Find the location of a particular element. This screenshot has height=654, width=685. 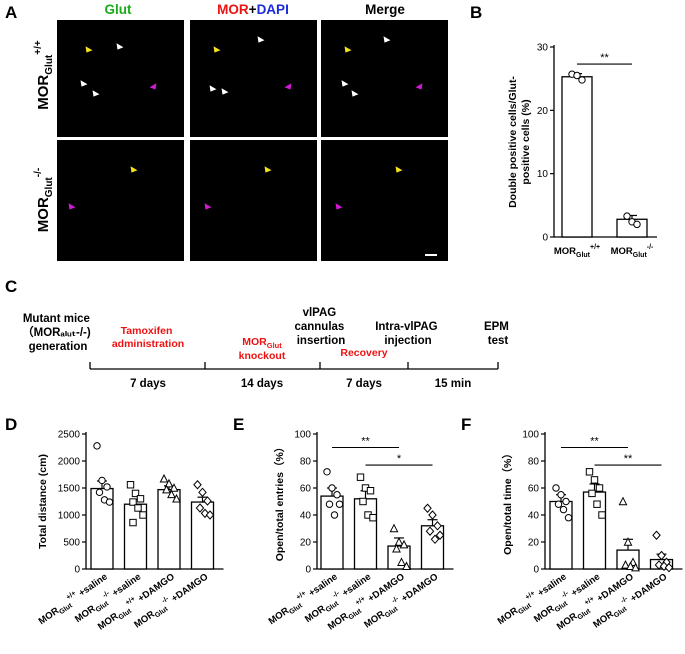

micrograph-glut-knockout is located at coordinates (120, 200).